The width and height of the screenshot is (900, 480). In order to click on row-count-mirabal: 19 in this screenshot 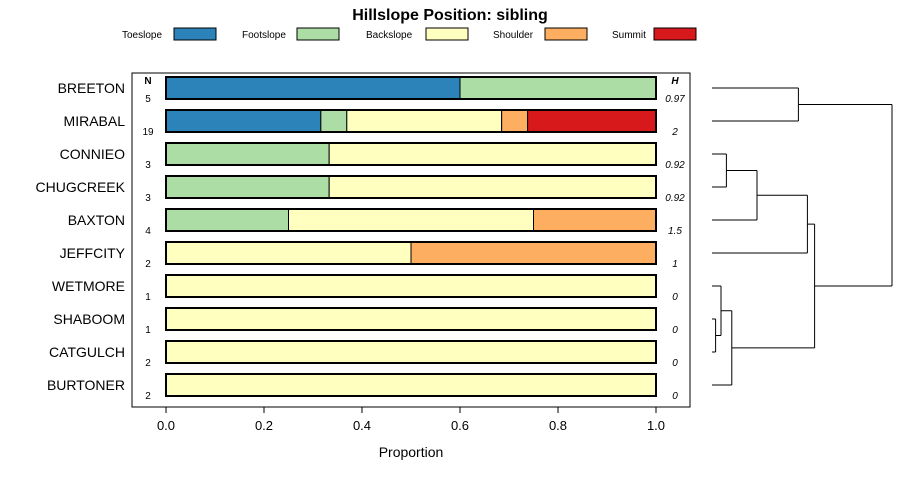, I will do `click(148, 132)`.